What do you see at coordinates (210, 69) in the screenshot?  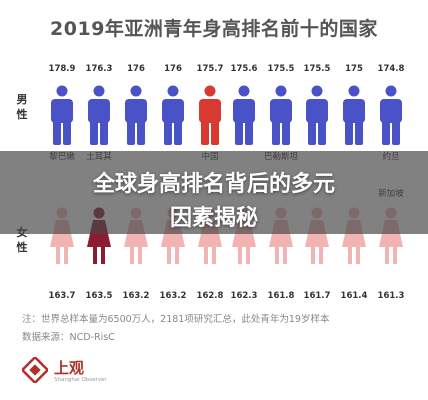 I see `male-value-label: 175.7` at bounding box center [210, 69].